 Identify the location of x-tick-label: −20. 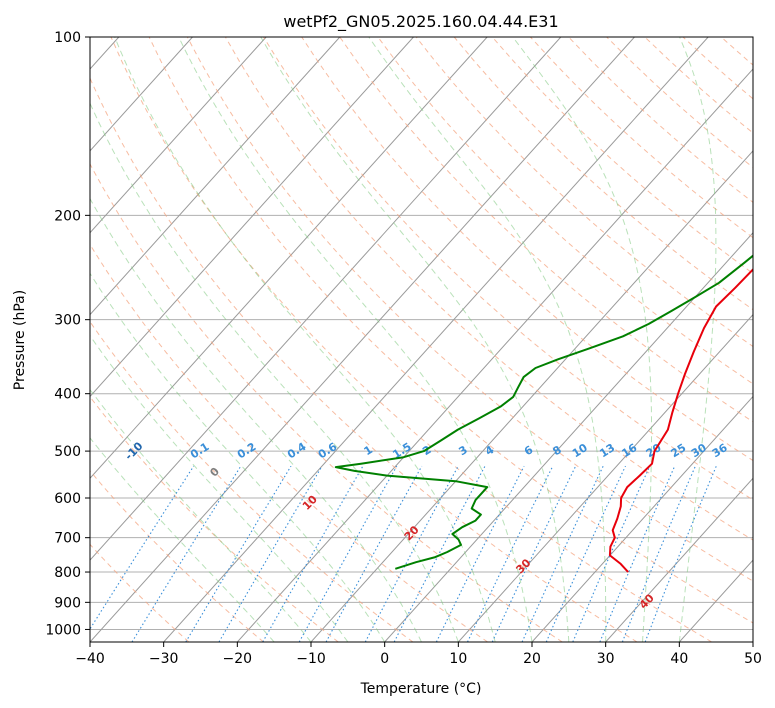
(238, 659).